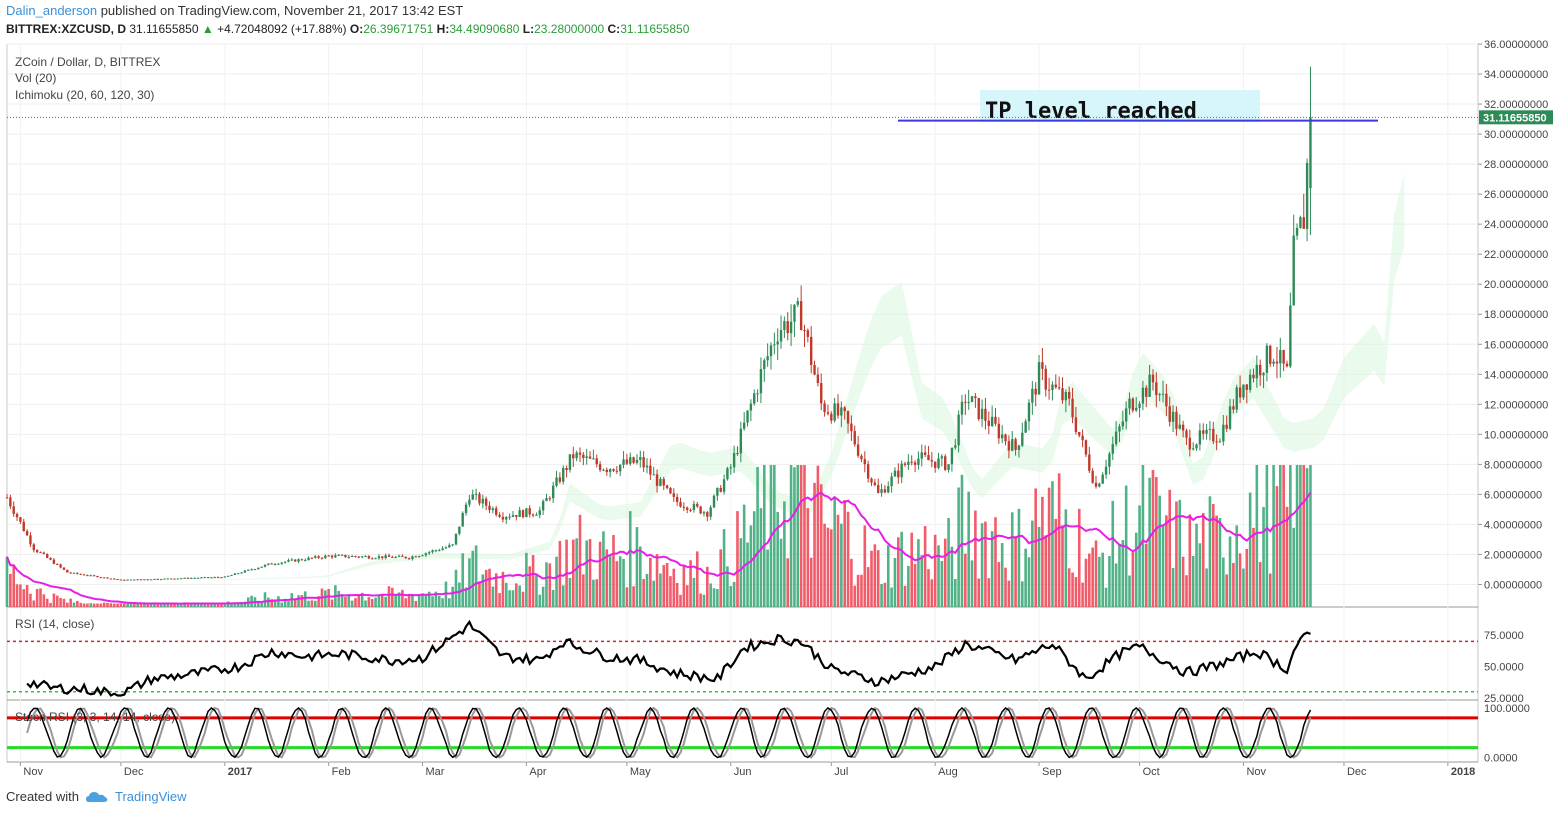 The image size is (1560, 815). What do you see at coordinates (768, 734) in the screenshot?
I see `stoch-rsi-panel: 100.0000 0.0000` at bounding box center [768, 734].